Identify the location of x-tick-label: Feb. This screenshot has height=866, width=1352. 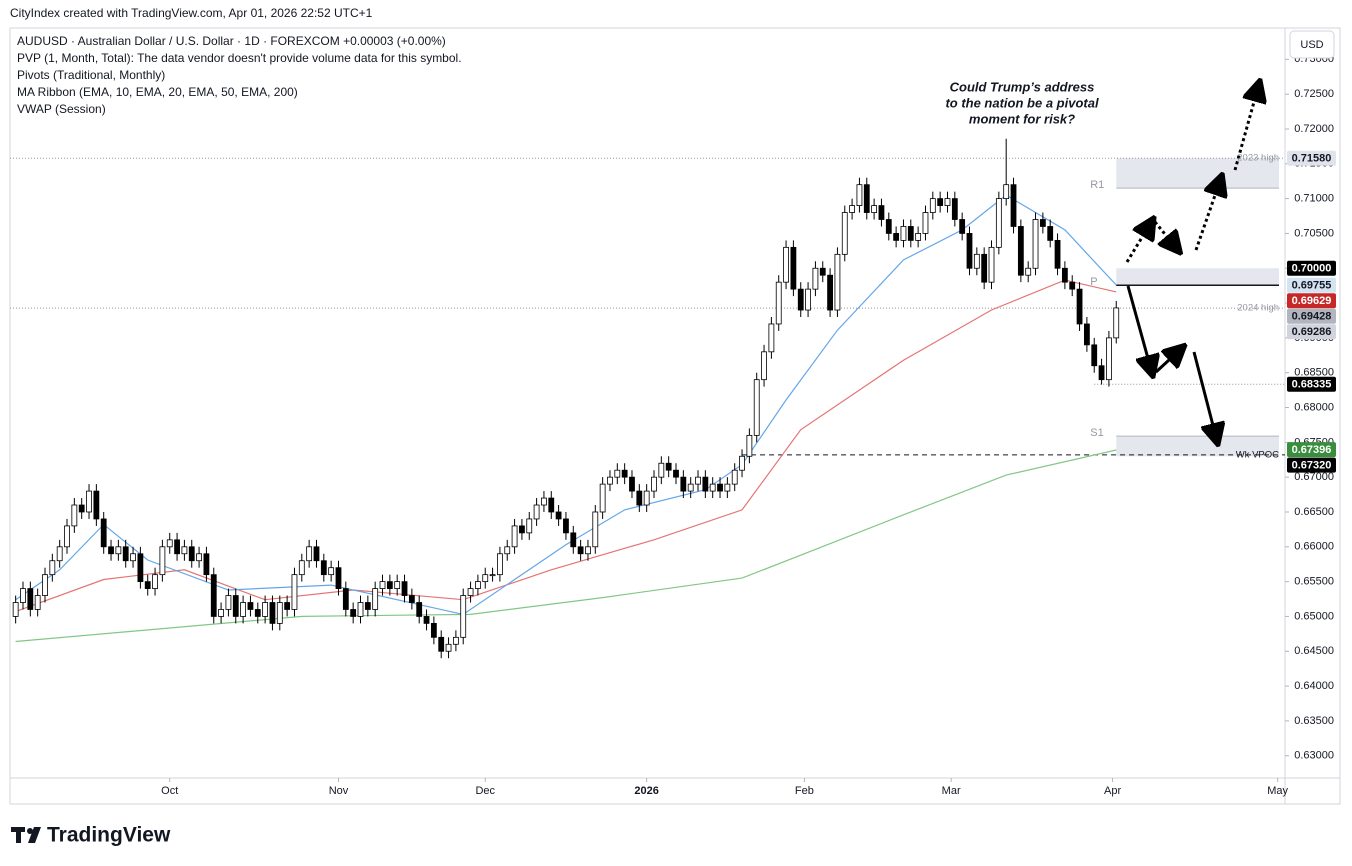
(804, 791).